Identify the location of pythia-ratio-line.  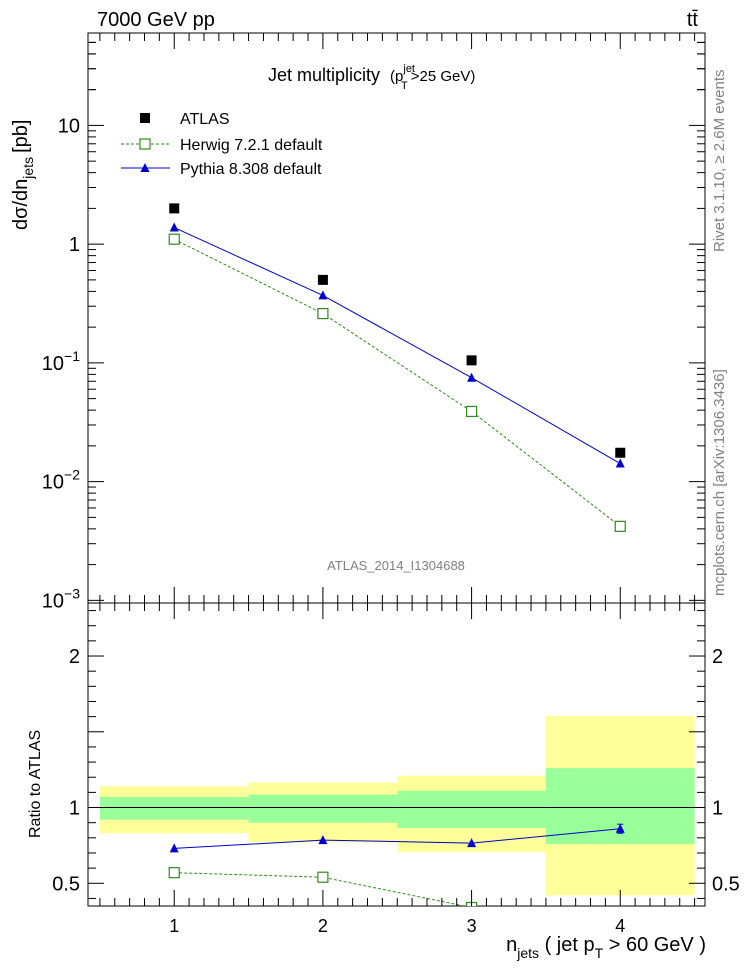
(397, 838).